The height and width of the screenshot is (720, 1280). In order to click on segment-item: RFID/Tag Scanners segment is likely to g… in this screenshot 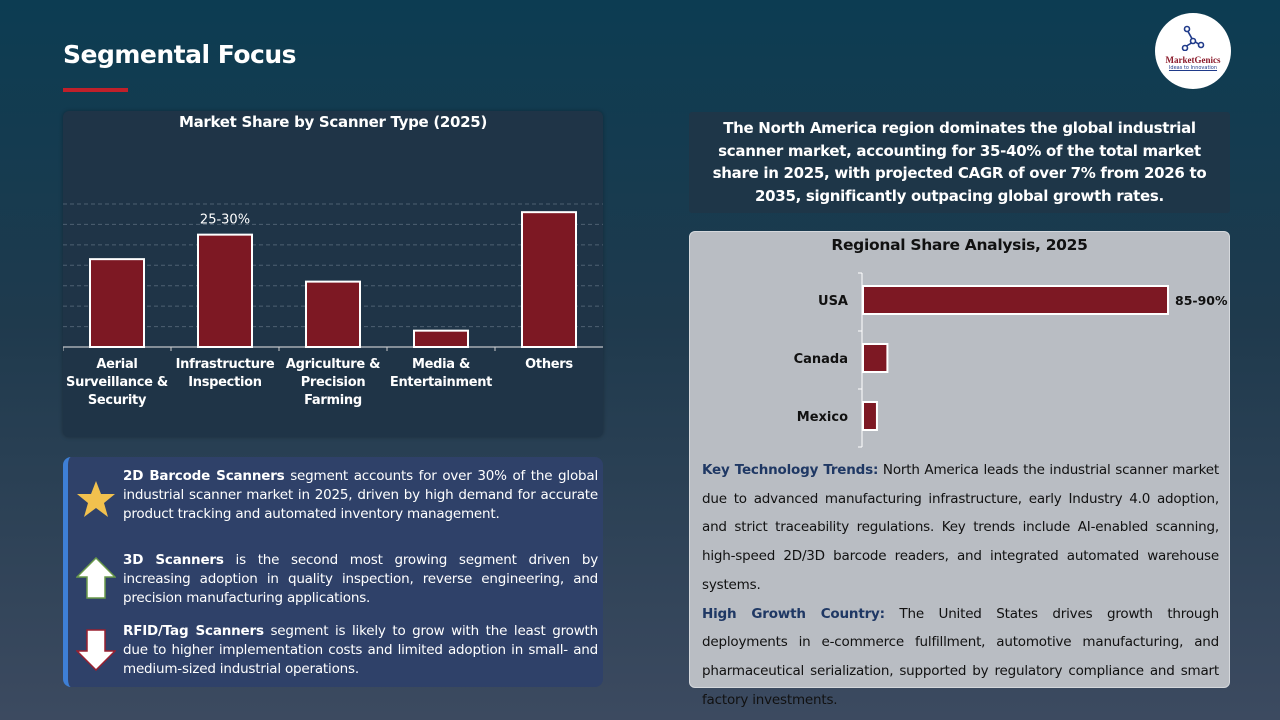, I will do `click(360, 650)`.